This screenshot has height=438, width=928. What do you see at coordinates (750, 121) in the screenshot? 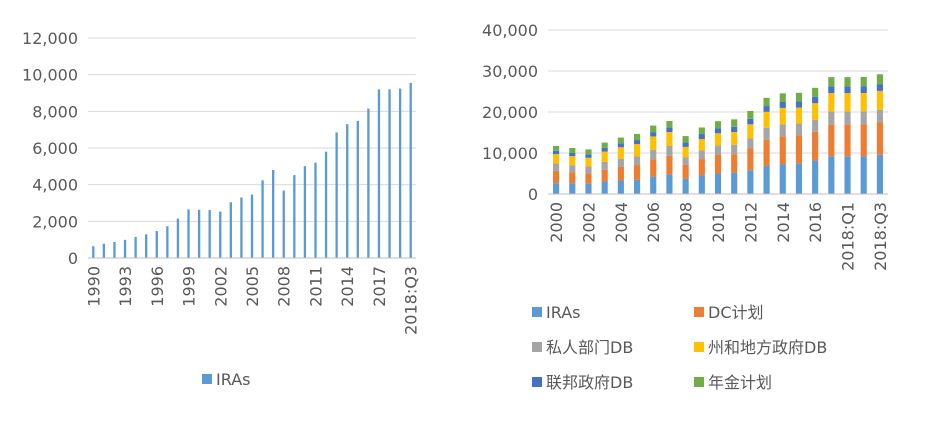
I see `bar-联邦政府DB-2012` at bounding box center [750, 121].